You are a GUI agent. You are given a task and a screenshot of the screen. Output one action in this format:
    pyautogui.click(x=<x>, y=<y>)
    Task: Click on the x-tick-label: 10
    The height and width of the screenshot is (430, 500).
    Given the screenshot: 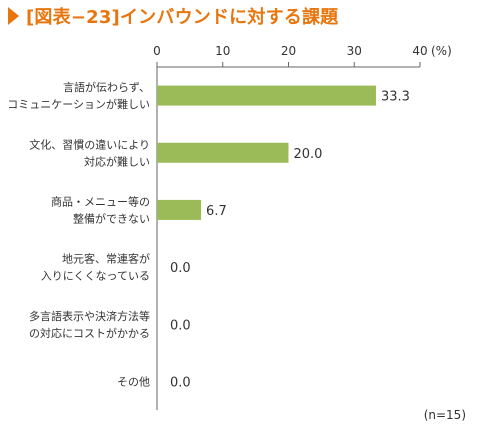 What is the action you would take?
    pyautogui.click(x=222, y=51)
    